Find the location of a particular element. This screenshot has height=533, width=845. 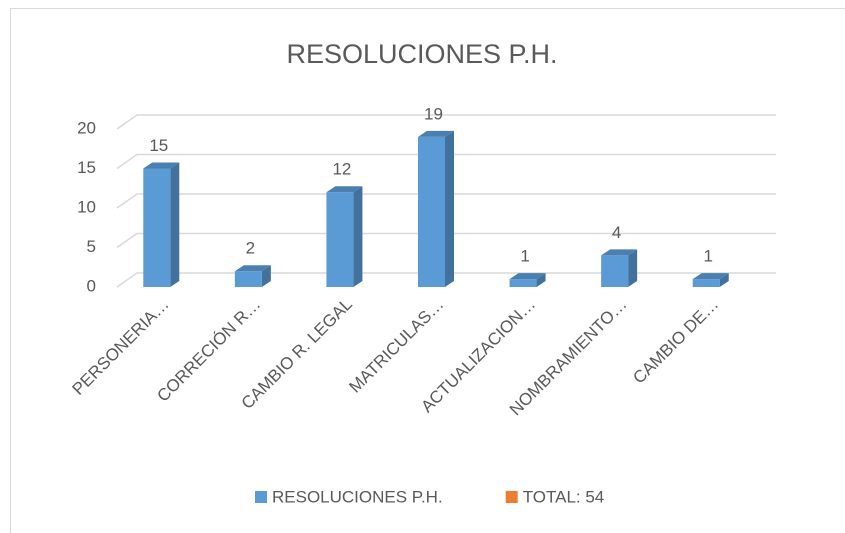

legend-label: TOTAL: 54 is located at coordinates (564, 496).